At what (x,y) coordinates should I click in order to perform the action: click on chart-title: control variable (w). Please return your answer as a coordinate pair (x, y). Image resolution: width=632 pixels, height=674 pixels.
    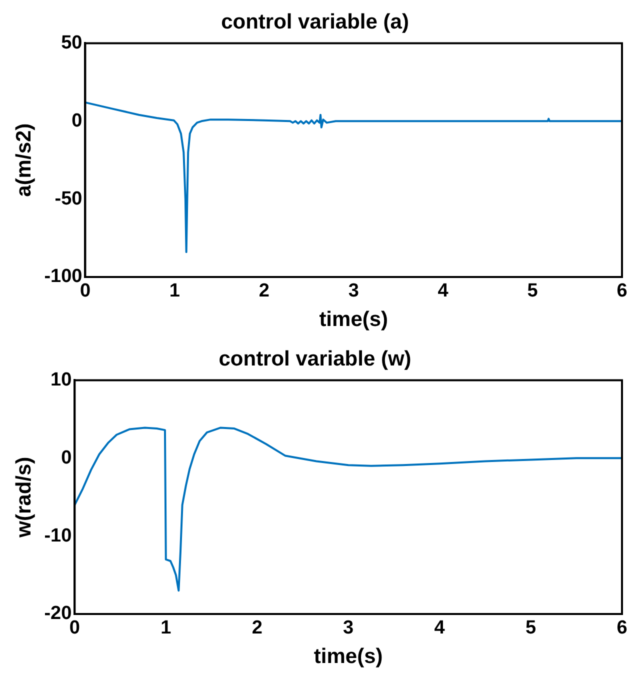
    Looking at the image, I should click on (315, 358).